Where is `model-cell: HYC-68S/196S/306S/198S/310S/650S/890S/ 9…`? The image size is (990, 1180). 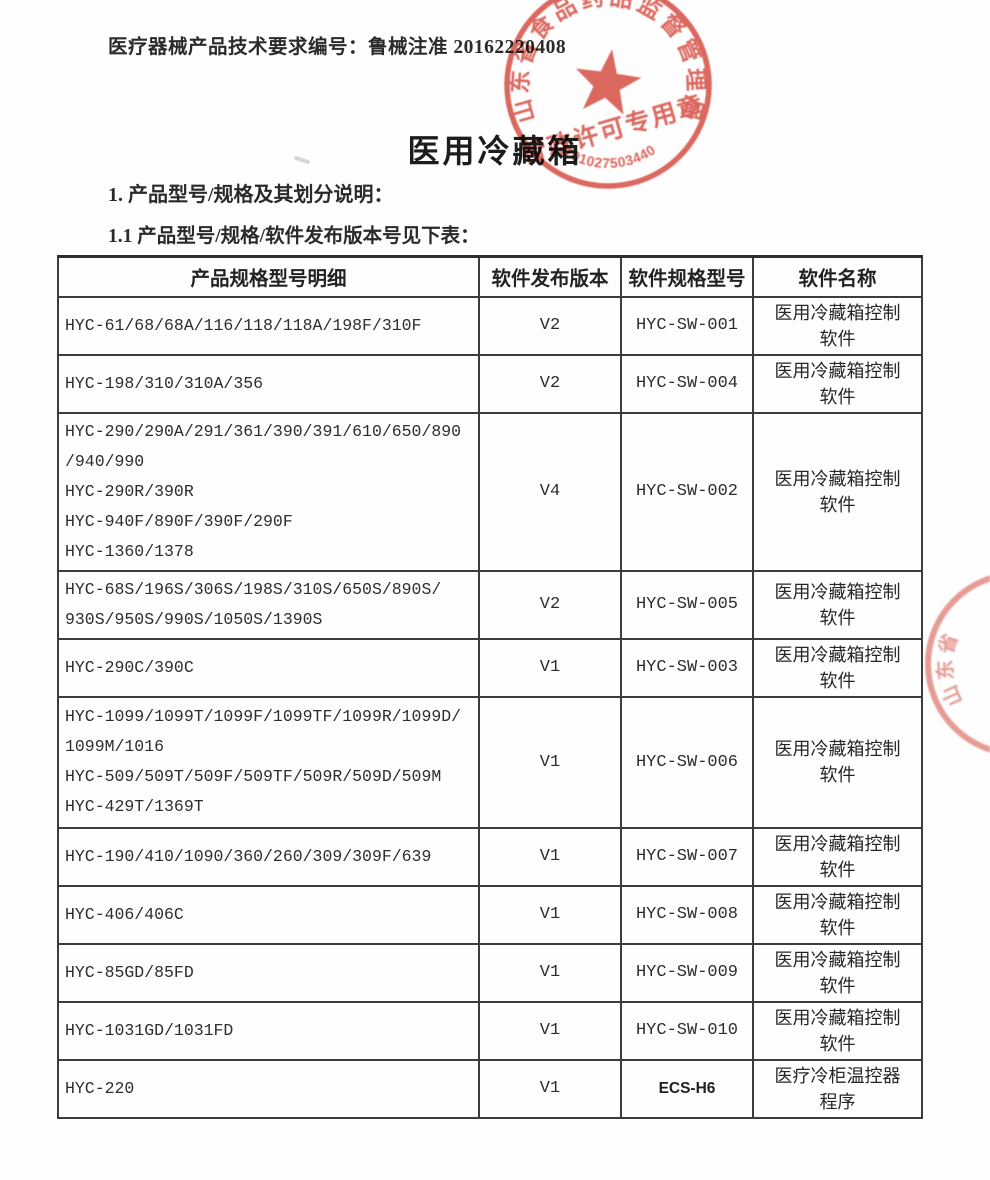
model-cell: HYC-68S/196S/306S/198S/310S/650S/890S/ 9… is located at coordinates (268, 604).